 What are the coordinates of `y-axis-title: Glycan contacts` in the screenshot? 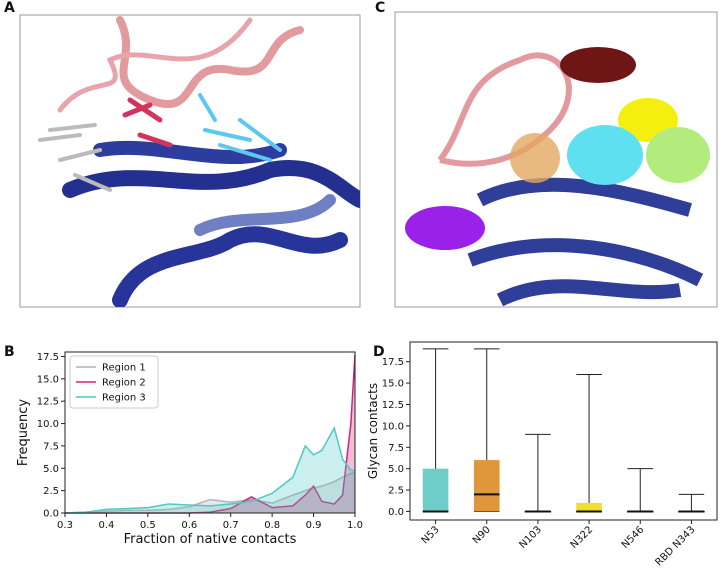 It's located at (373, 431).